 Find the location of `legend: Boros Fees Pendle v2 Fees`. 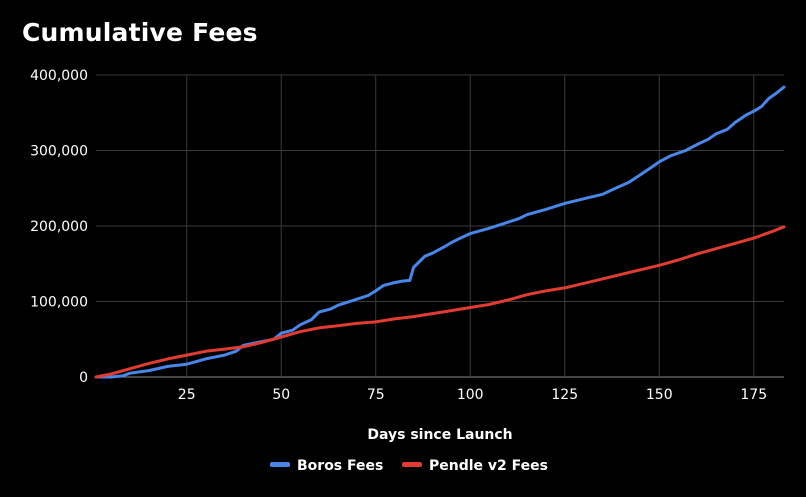

legend: Boros Fees Pendle v2 Fees is located at coordinates (409, 466).